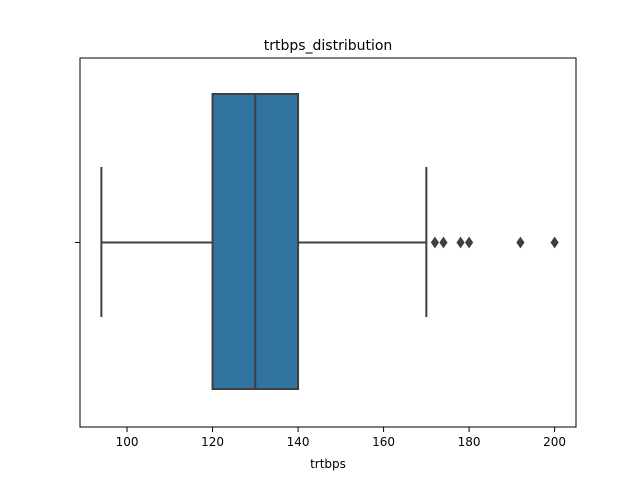  I want to click on x-tick-label: 120, so click(212, 442).